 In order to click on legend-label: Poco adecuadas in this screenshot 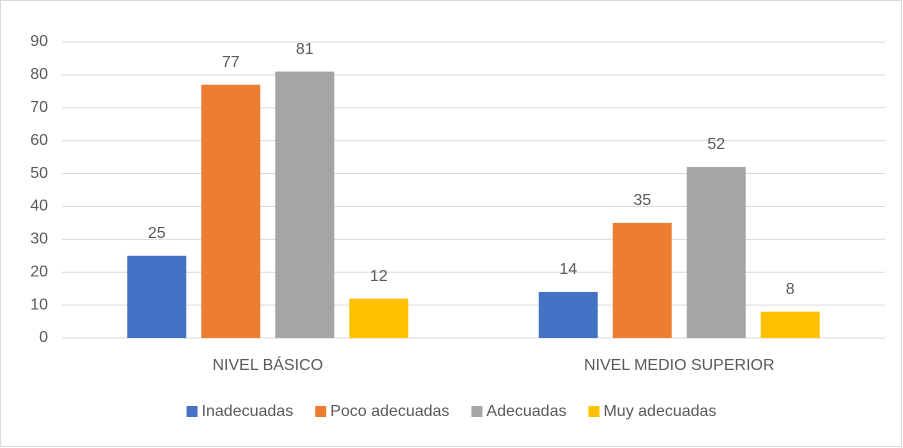, I will do `click(389, 411)`.